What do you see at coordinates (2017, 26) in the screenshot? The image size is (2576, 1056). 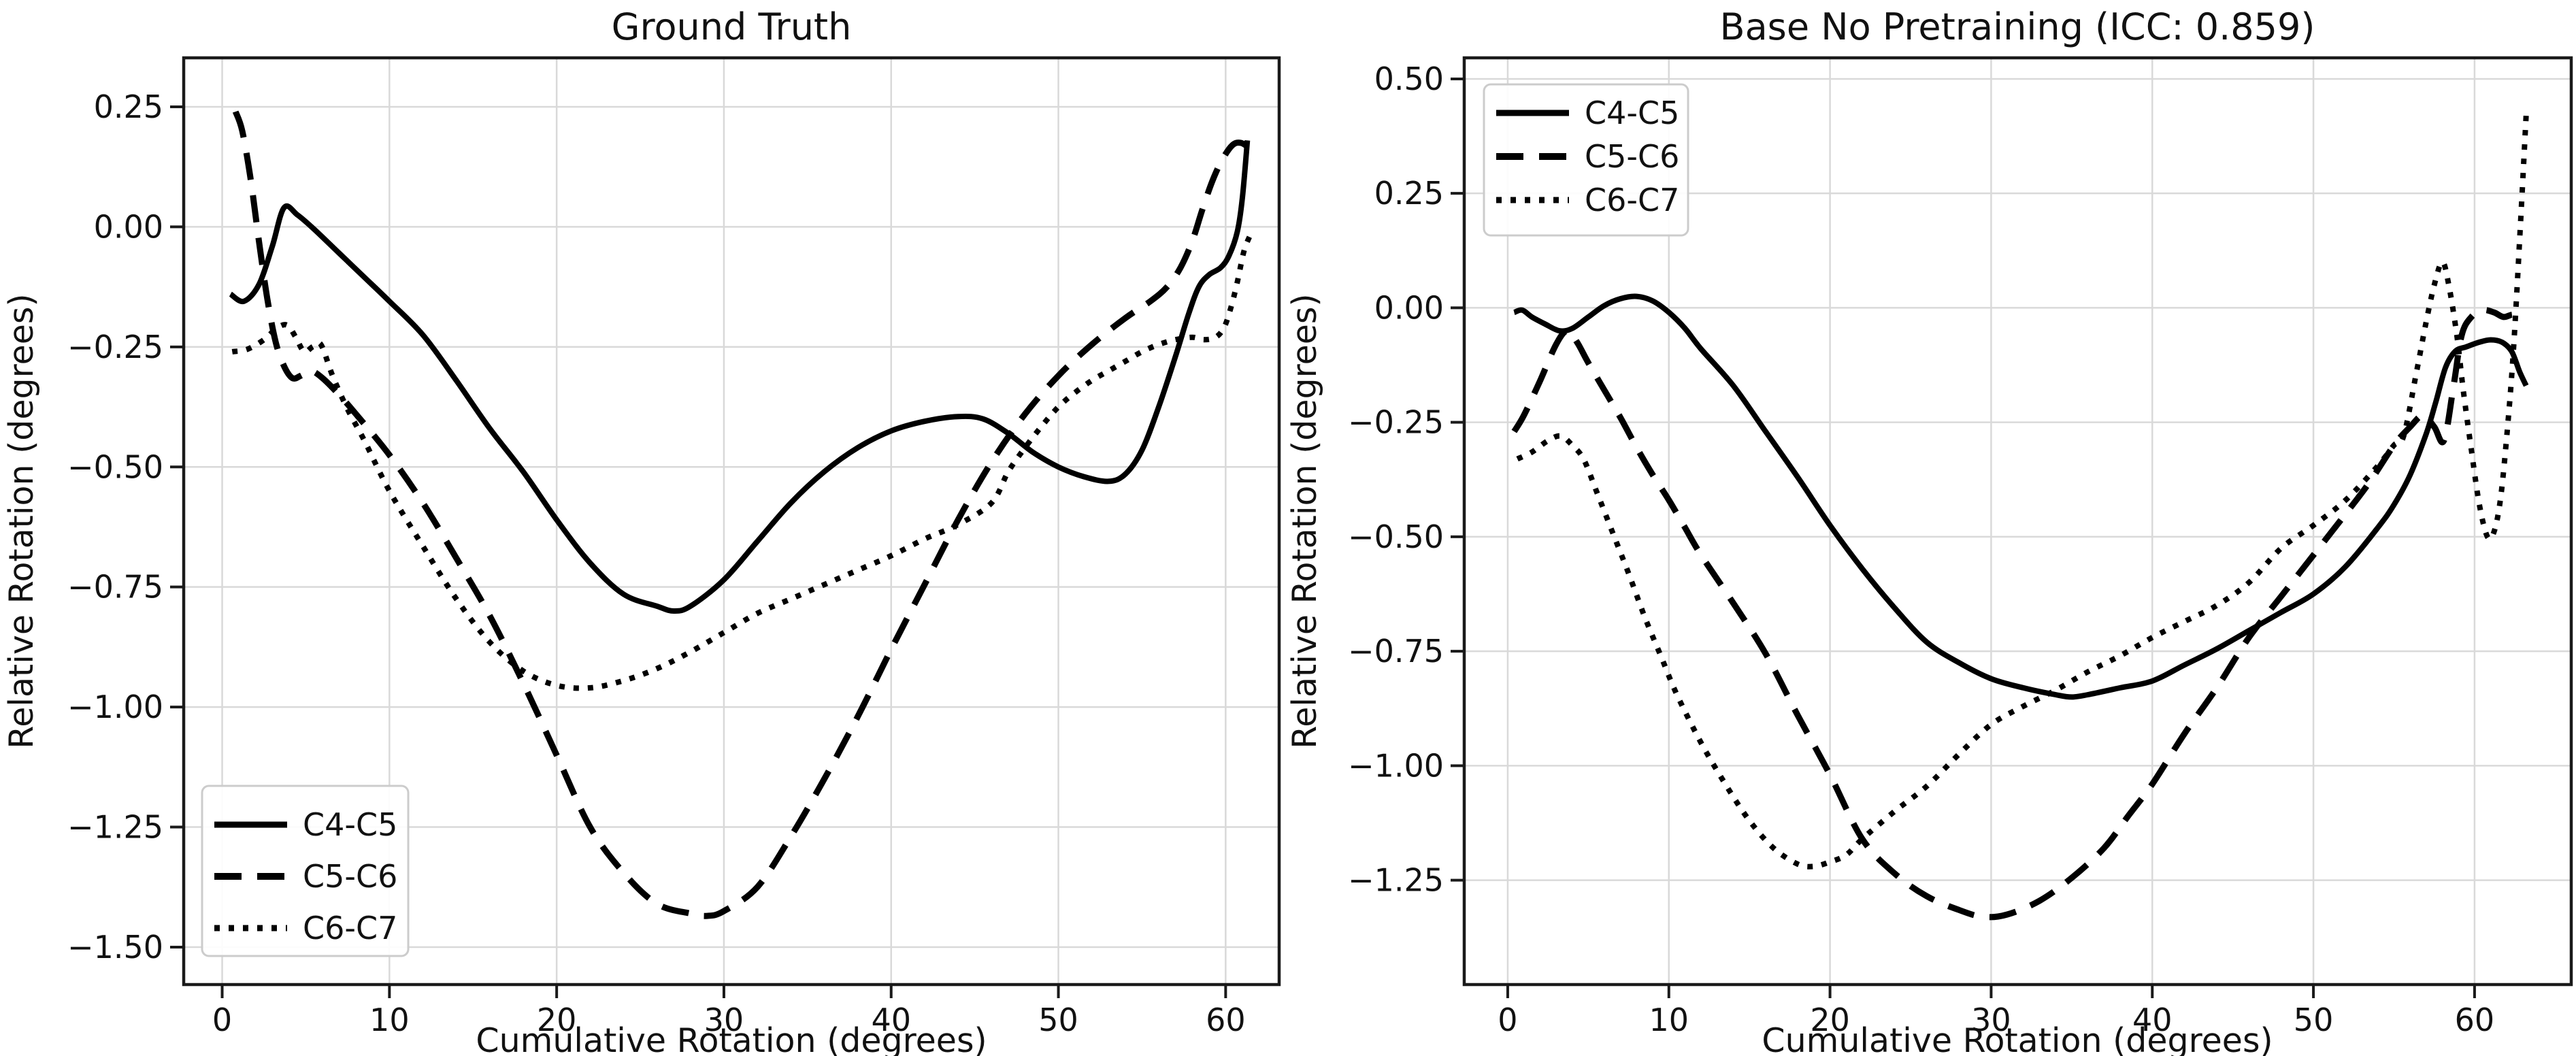 I see `chart-title: Base No Pretraining (ICC: 0.859)` at bounding box center [2017, 26].